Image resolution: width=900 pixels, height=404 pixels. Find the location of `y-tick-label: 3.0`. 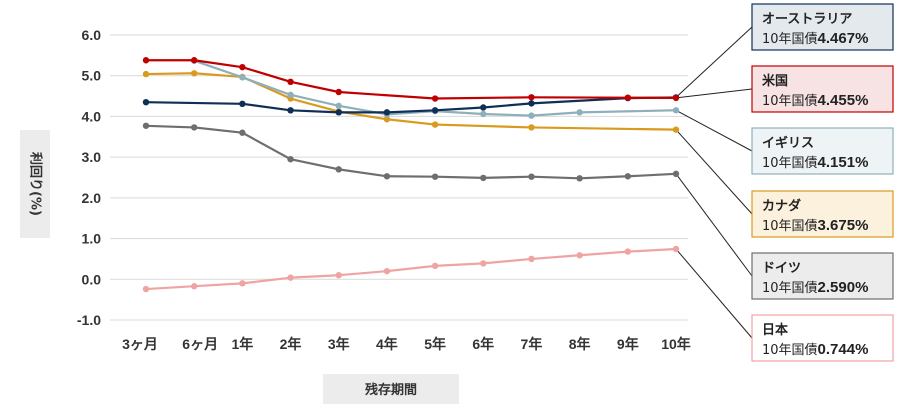

y-tick-label: 3.0 is located at coordinates (92, 157).